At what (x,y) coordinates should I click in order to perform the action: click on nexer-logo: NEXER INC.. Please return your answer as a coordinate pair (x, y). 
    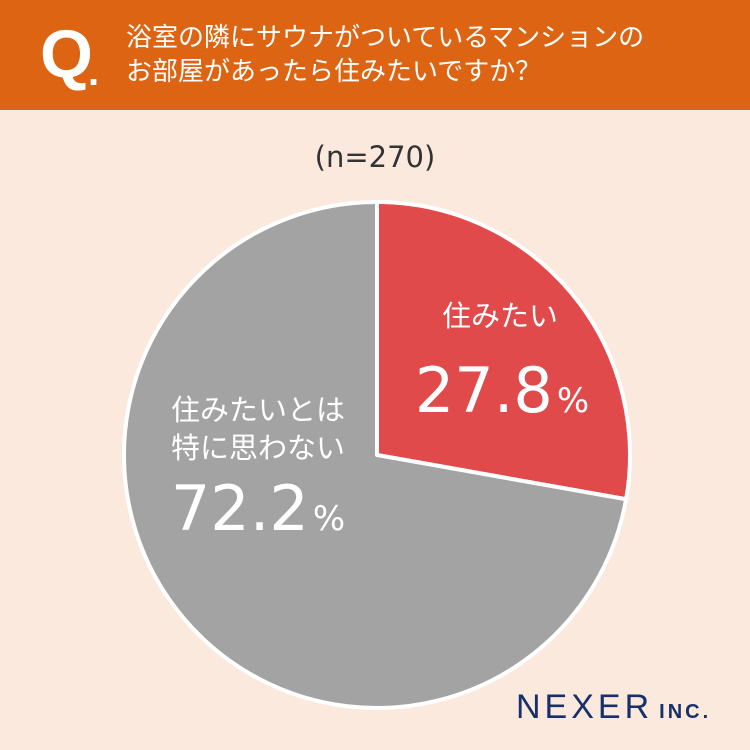
    Looking at the image, I should click on (613, 707).